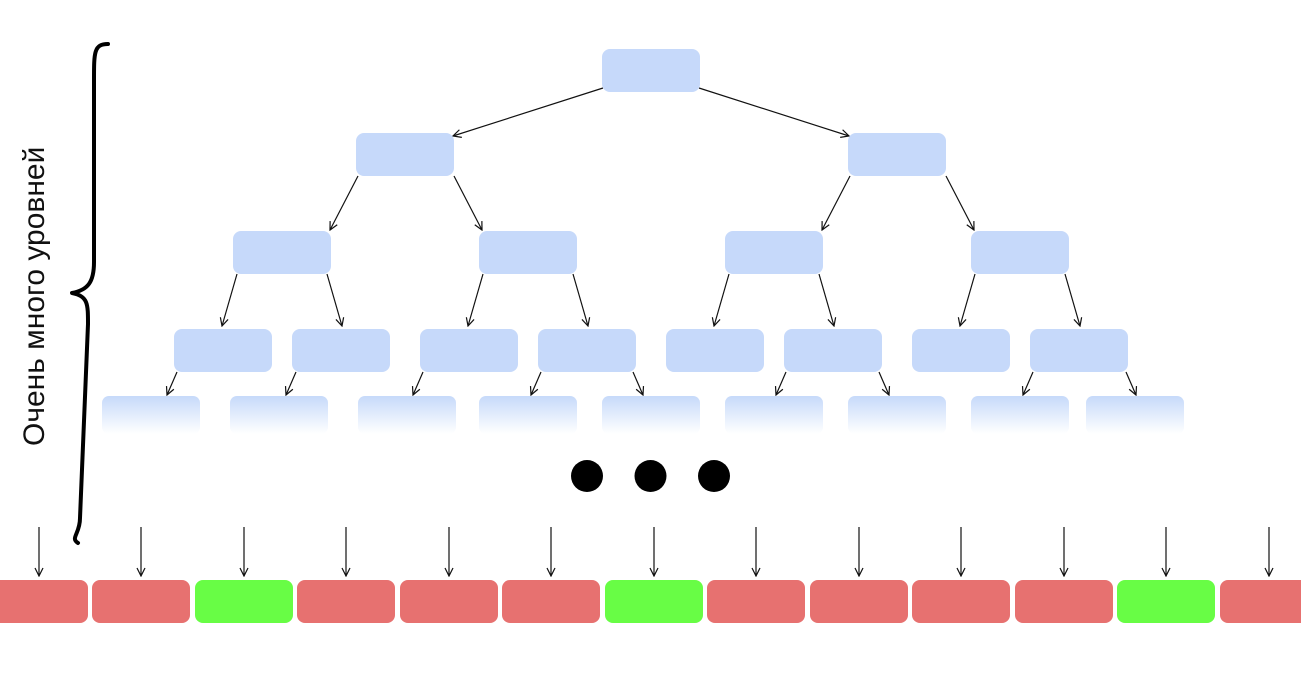 The height and width of the screenshot is (681, 1301). I want to click on curly-brace-icon, so click(90, 293).